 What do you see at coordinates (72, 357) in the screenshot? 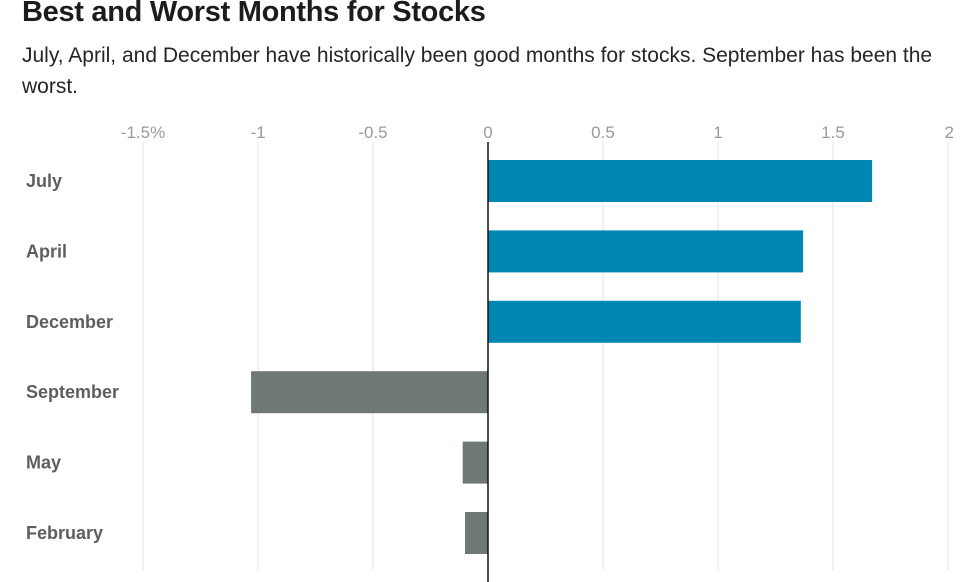
I see `category-labels: July April December September May February` at bounding box center [72, 357].